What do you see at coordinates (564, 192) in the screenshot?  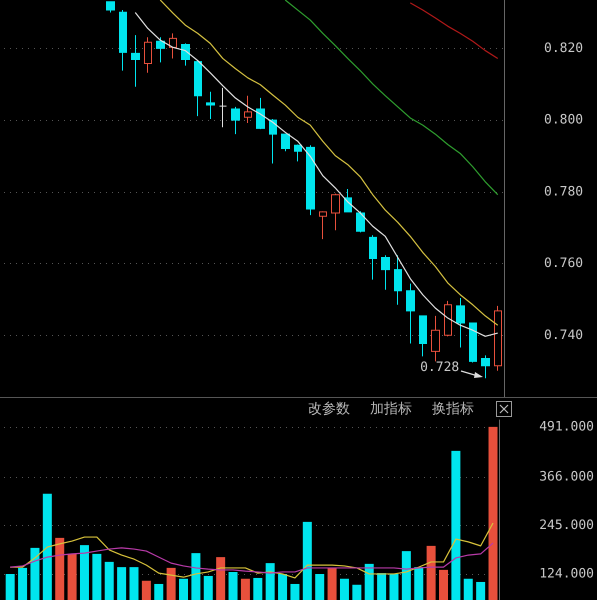 I see `y-tick-label: 0.780` at bounding box center [564, 192].